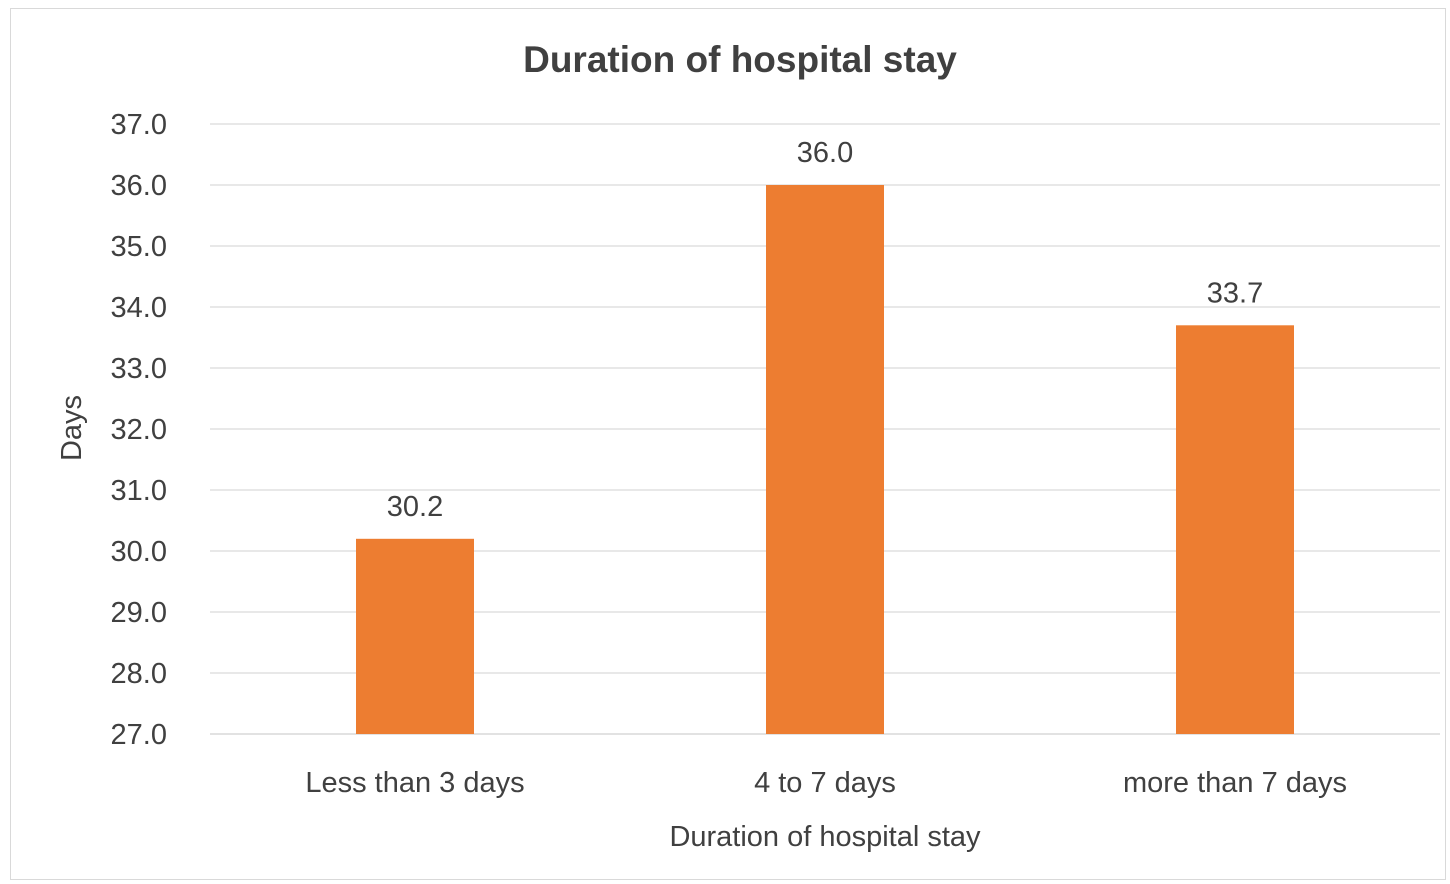 The height and width of the screenshot is (884, 1450). What do you see at coordinates (139, 613) in the screenshot?
I see `y-tick-label: 29.0` at bounding box center [139, 613].